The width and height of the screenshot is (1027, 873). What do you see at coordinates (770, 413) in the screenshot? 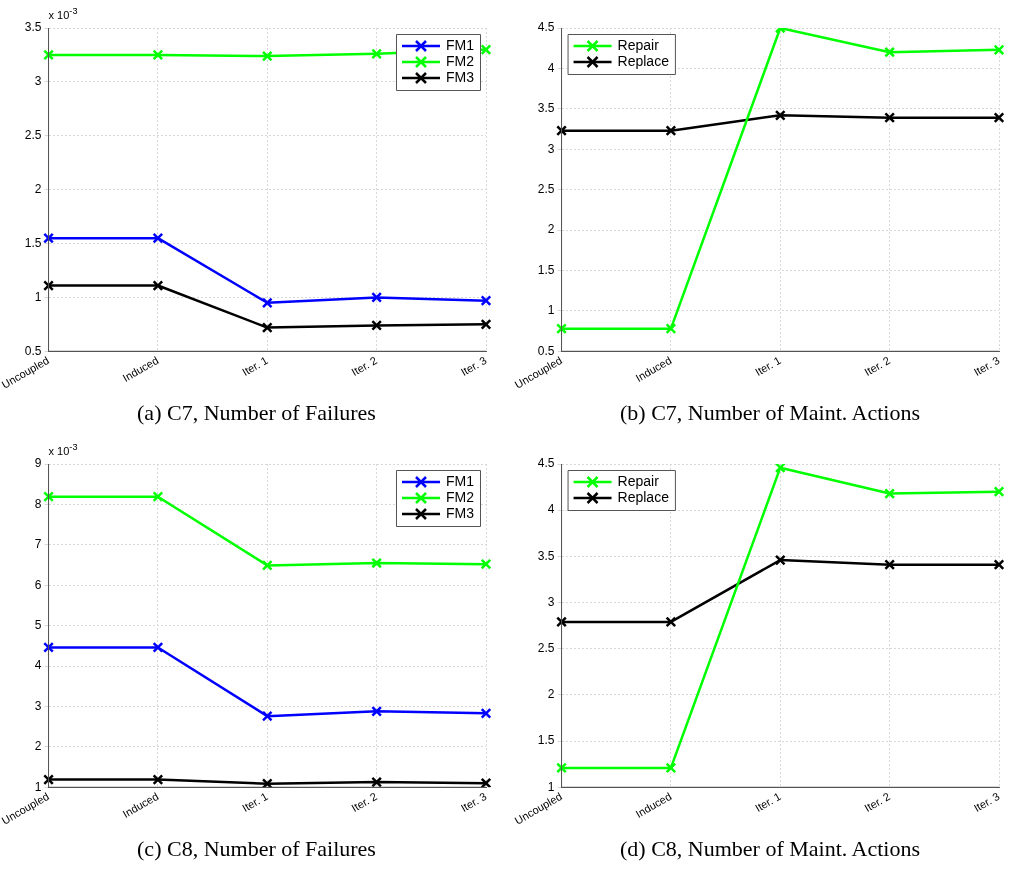
I see `text: (b) C7, Number of Maint. Actions` at bounding box center [770, 413].